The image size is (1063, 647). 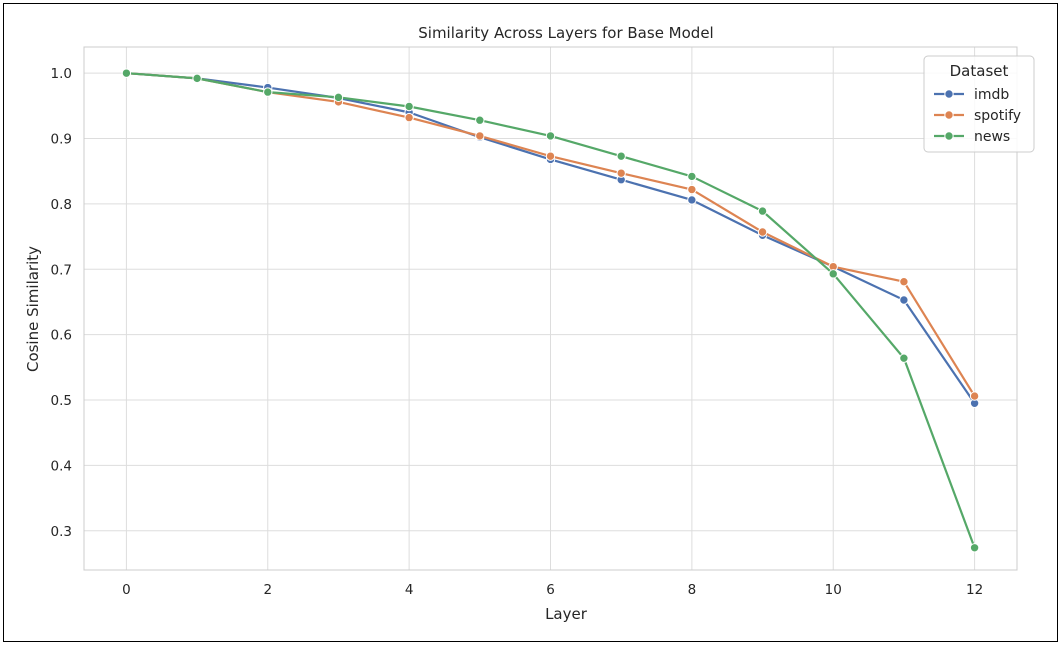 I want to click on y-tick-label: 0.3, so click(x=61, y=532).